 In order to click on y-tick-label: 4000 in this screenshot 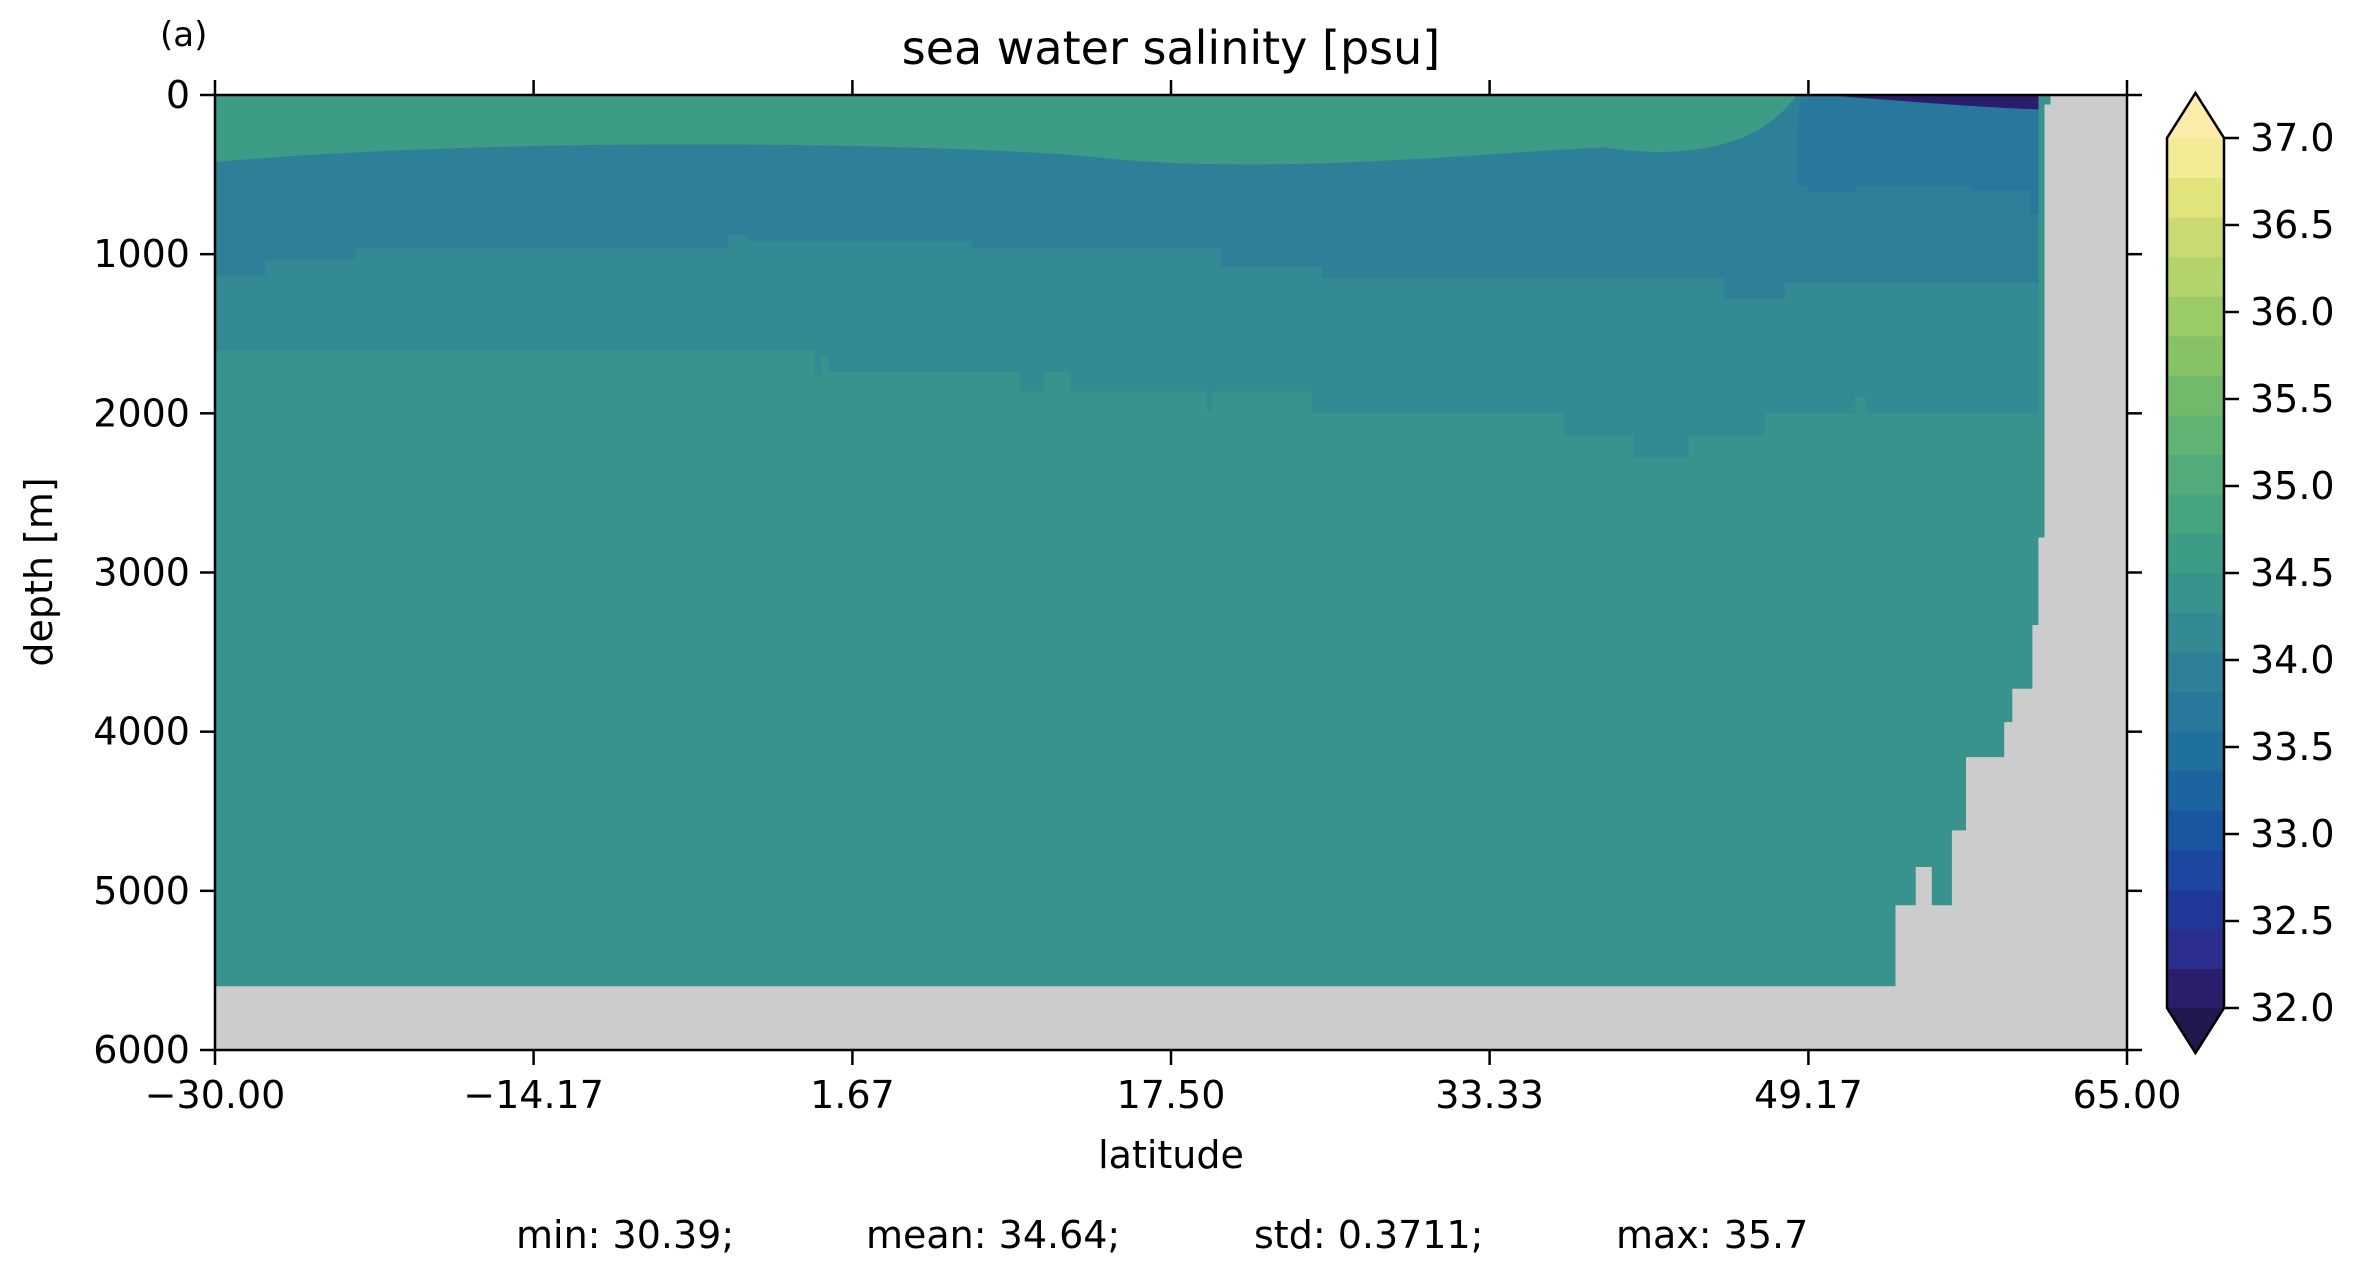, I will do `click(141, 732)`.